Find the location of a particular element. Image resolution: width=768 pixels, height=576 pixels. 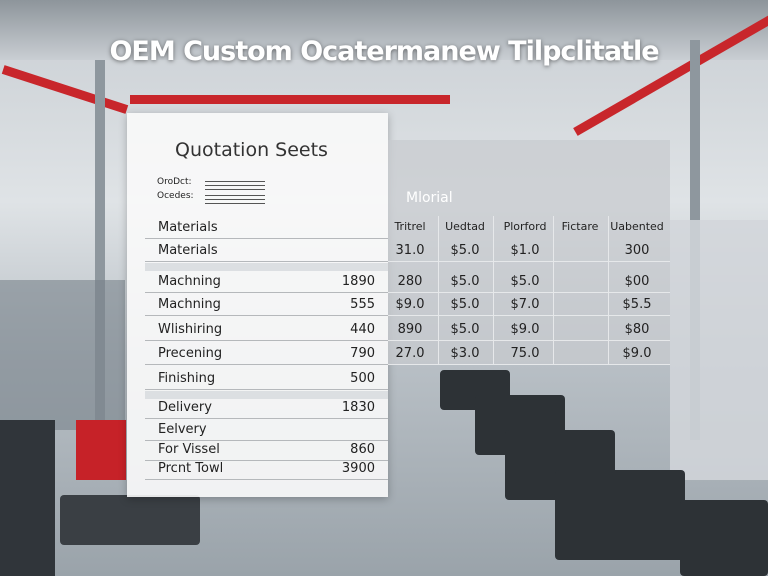

row-value: 500 is located at coordinates (362, 378).